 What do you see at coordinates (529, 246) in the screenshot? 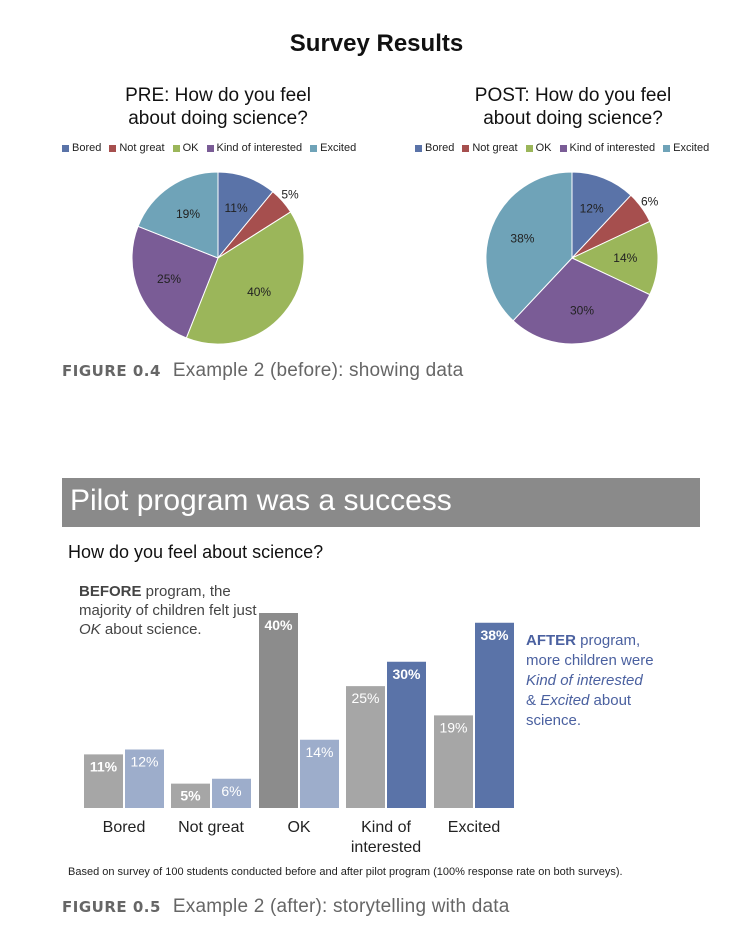
I see `post-pie-slice-excited` at bounding box center [529, 246].